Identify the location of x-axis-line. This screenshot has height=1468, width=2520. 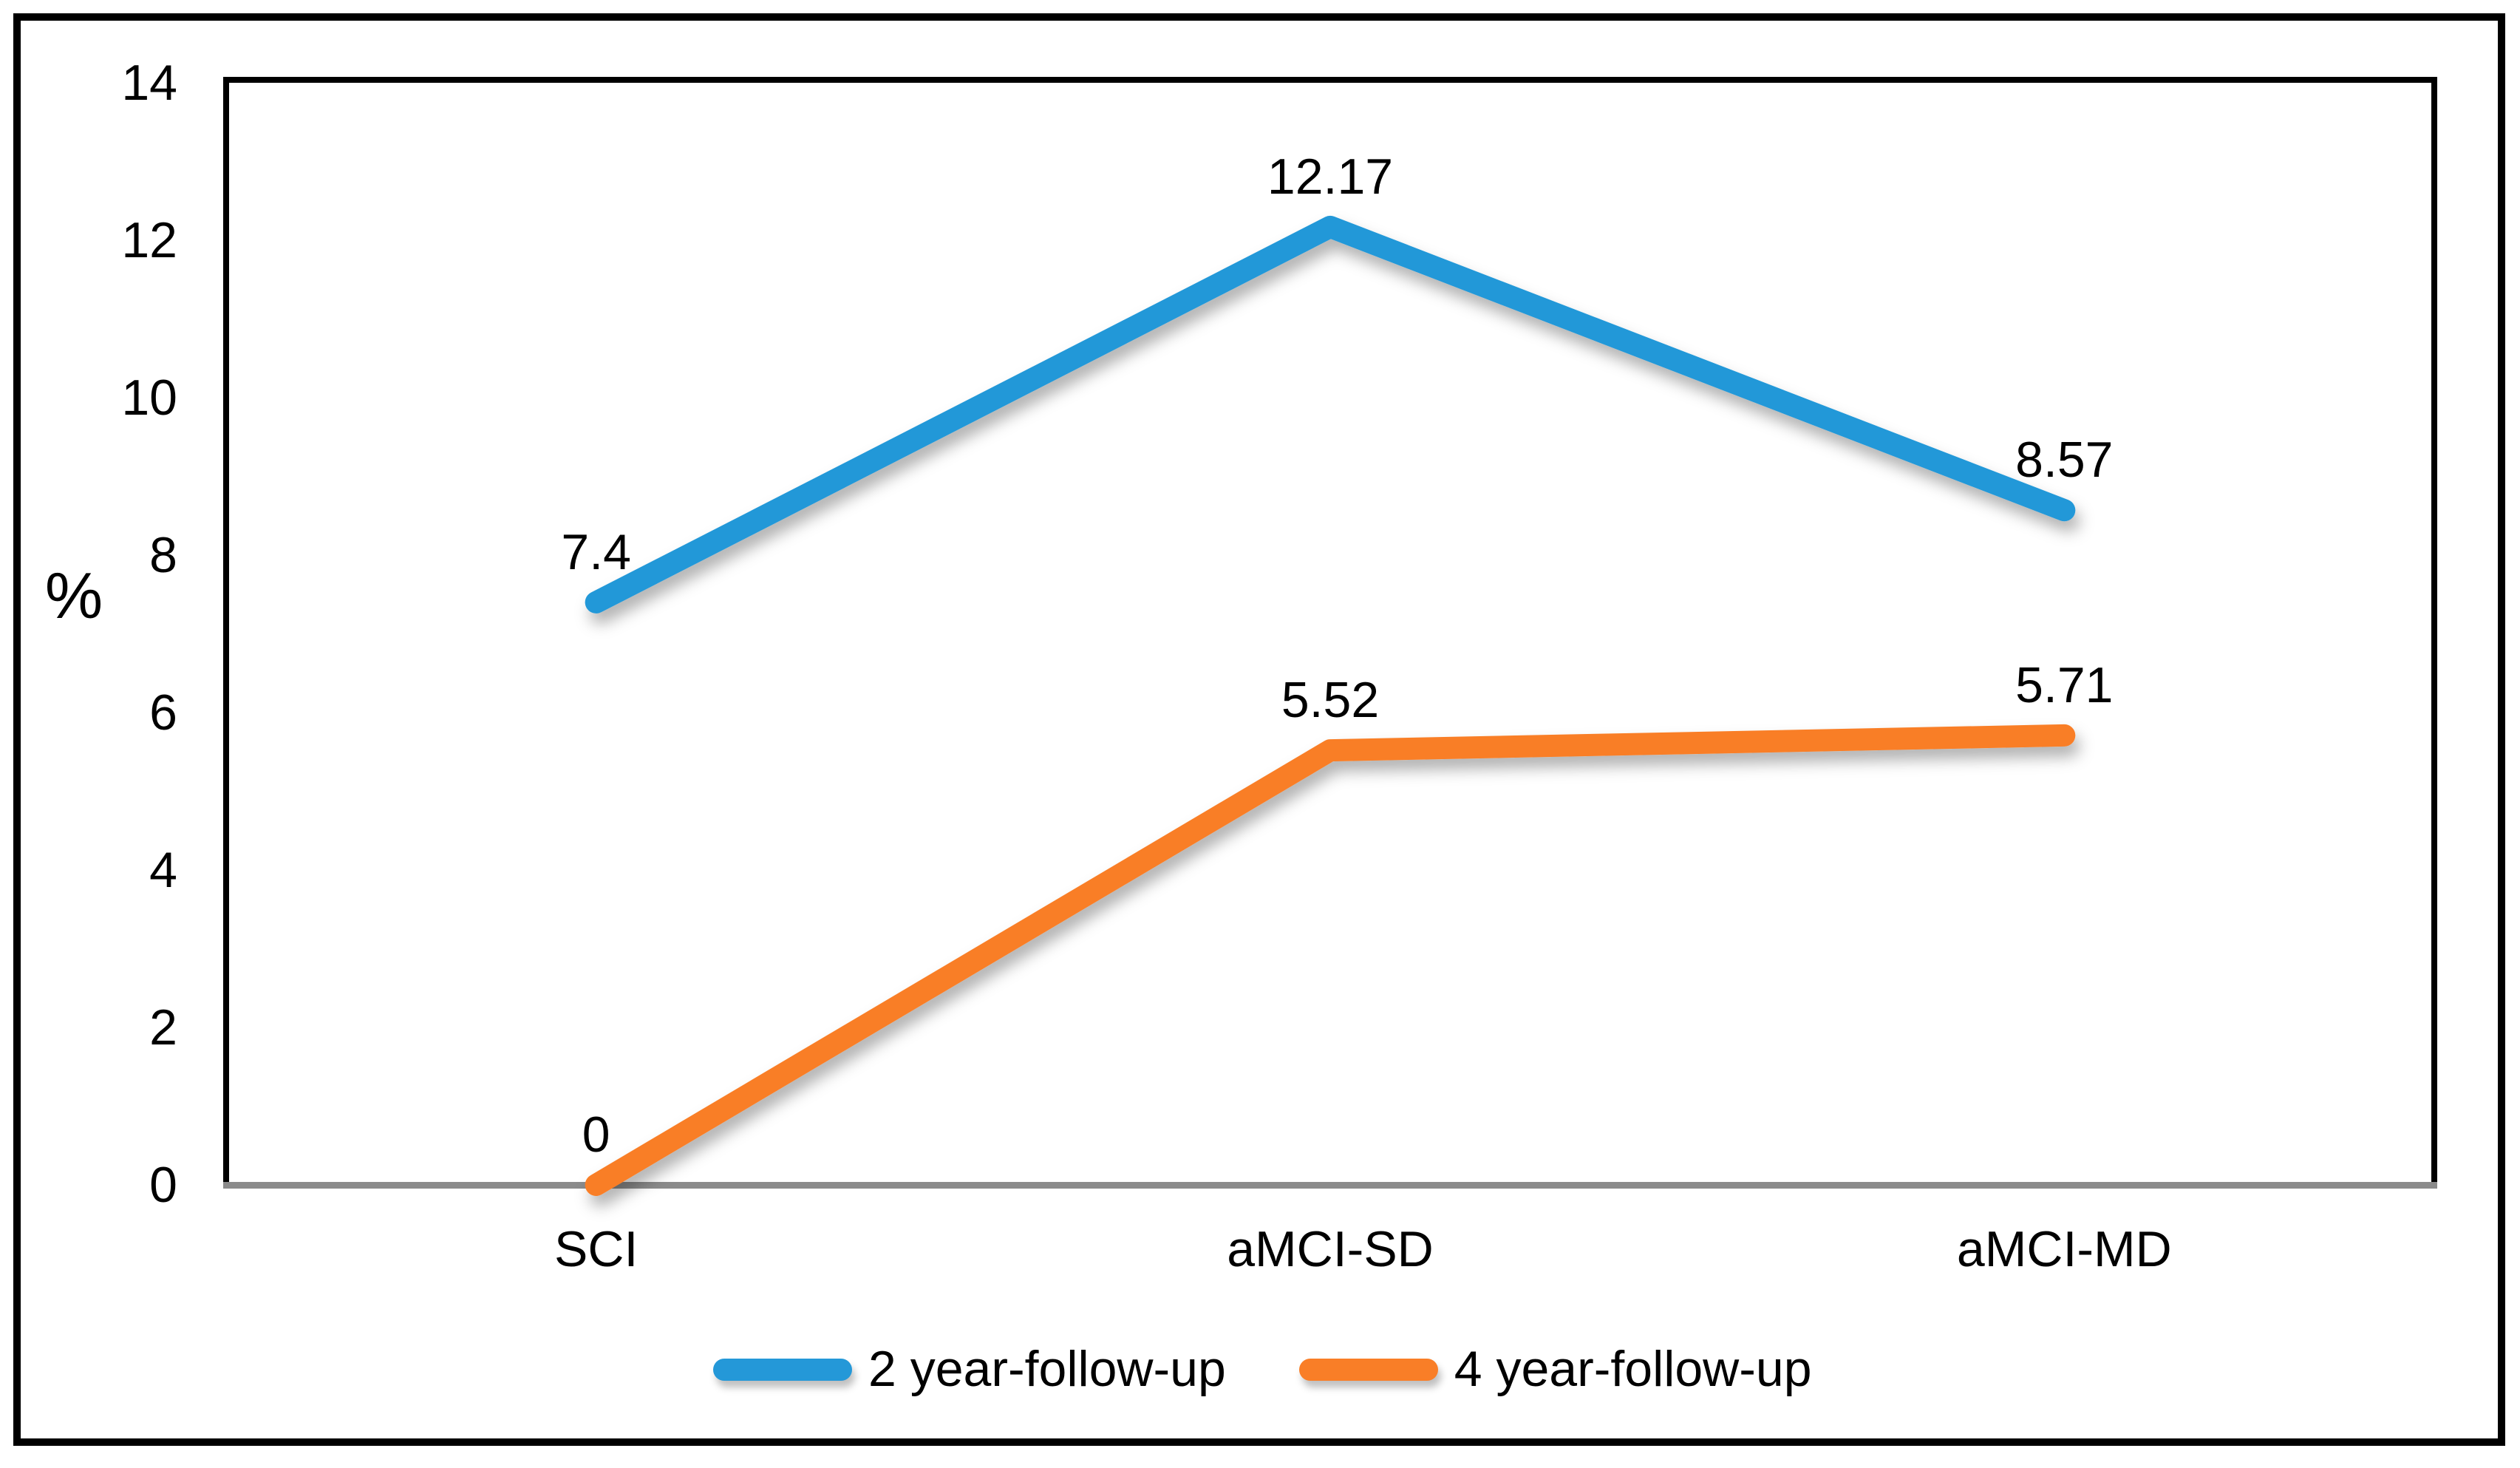
(1330, 1185).